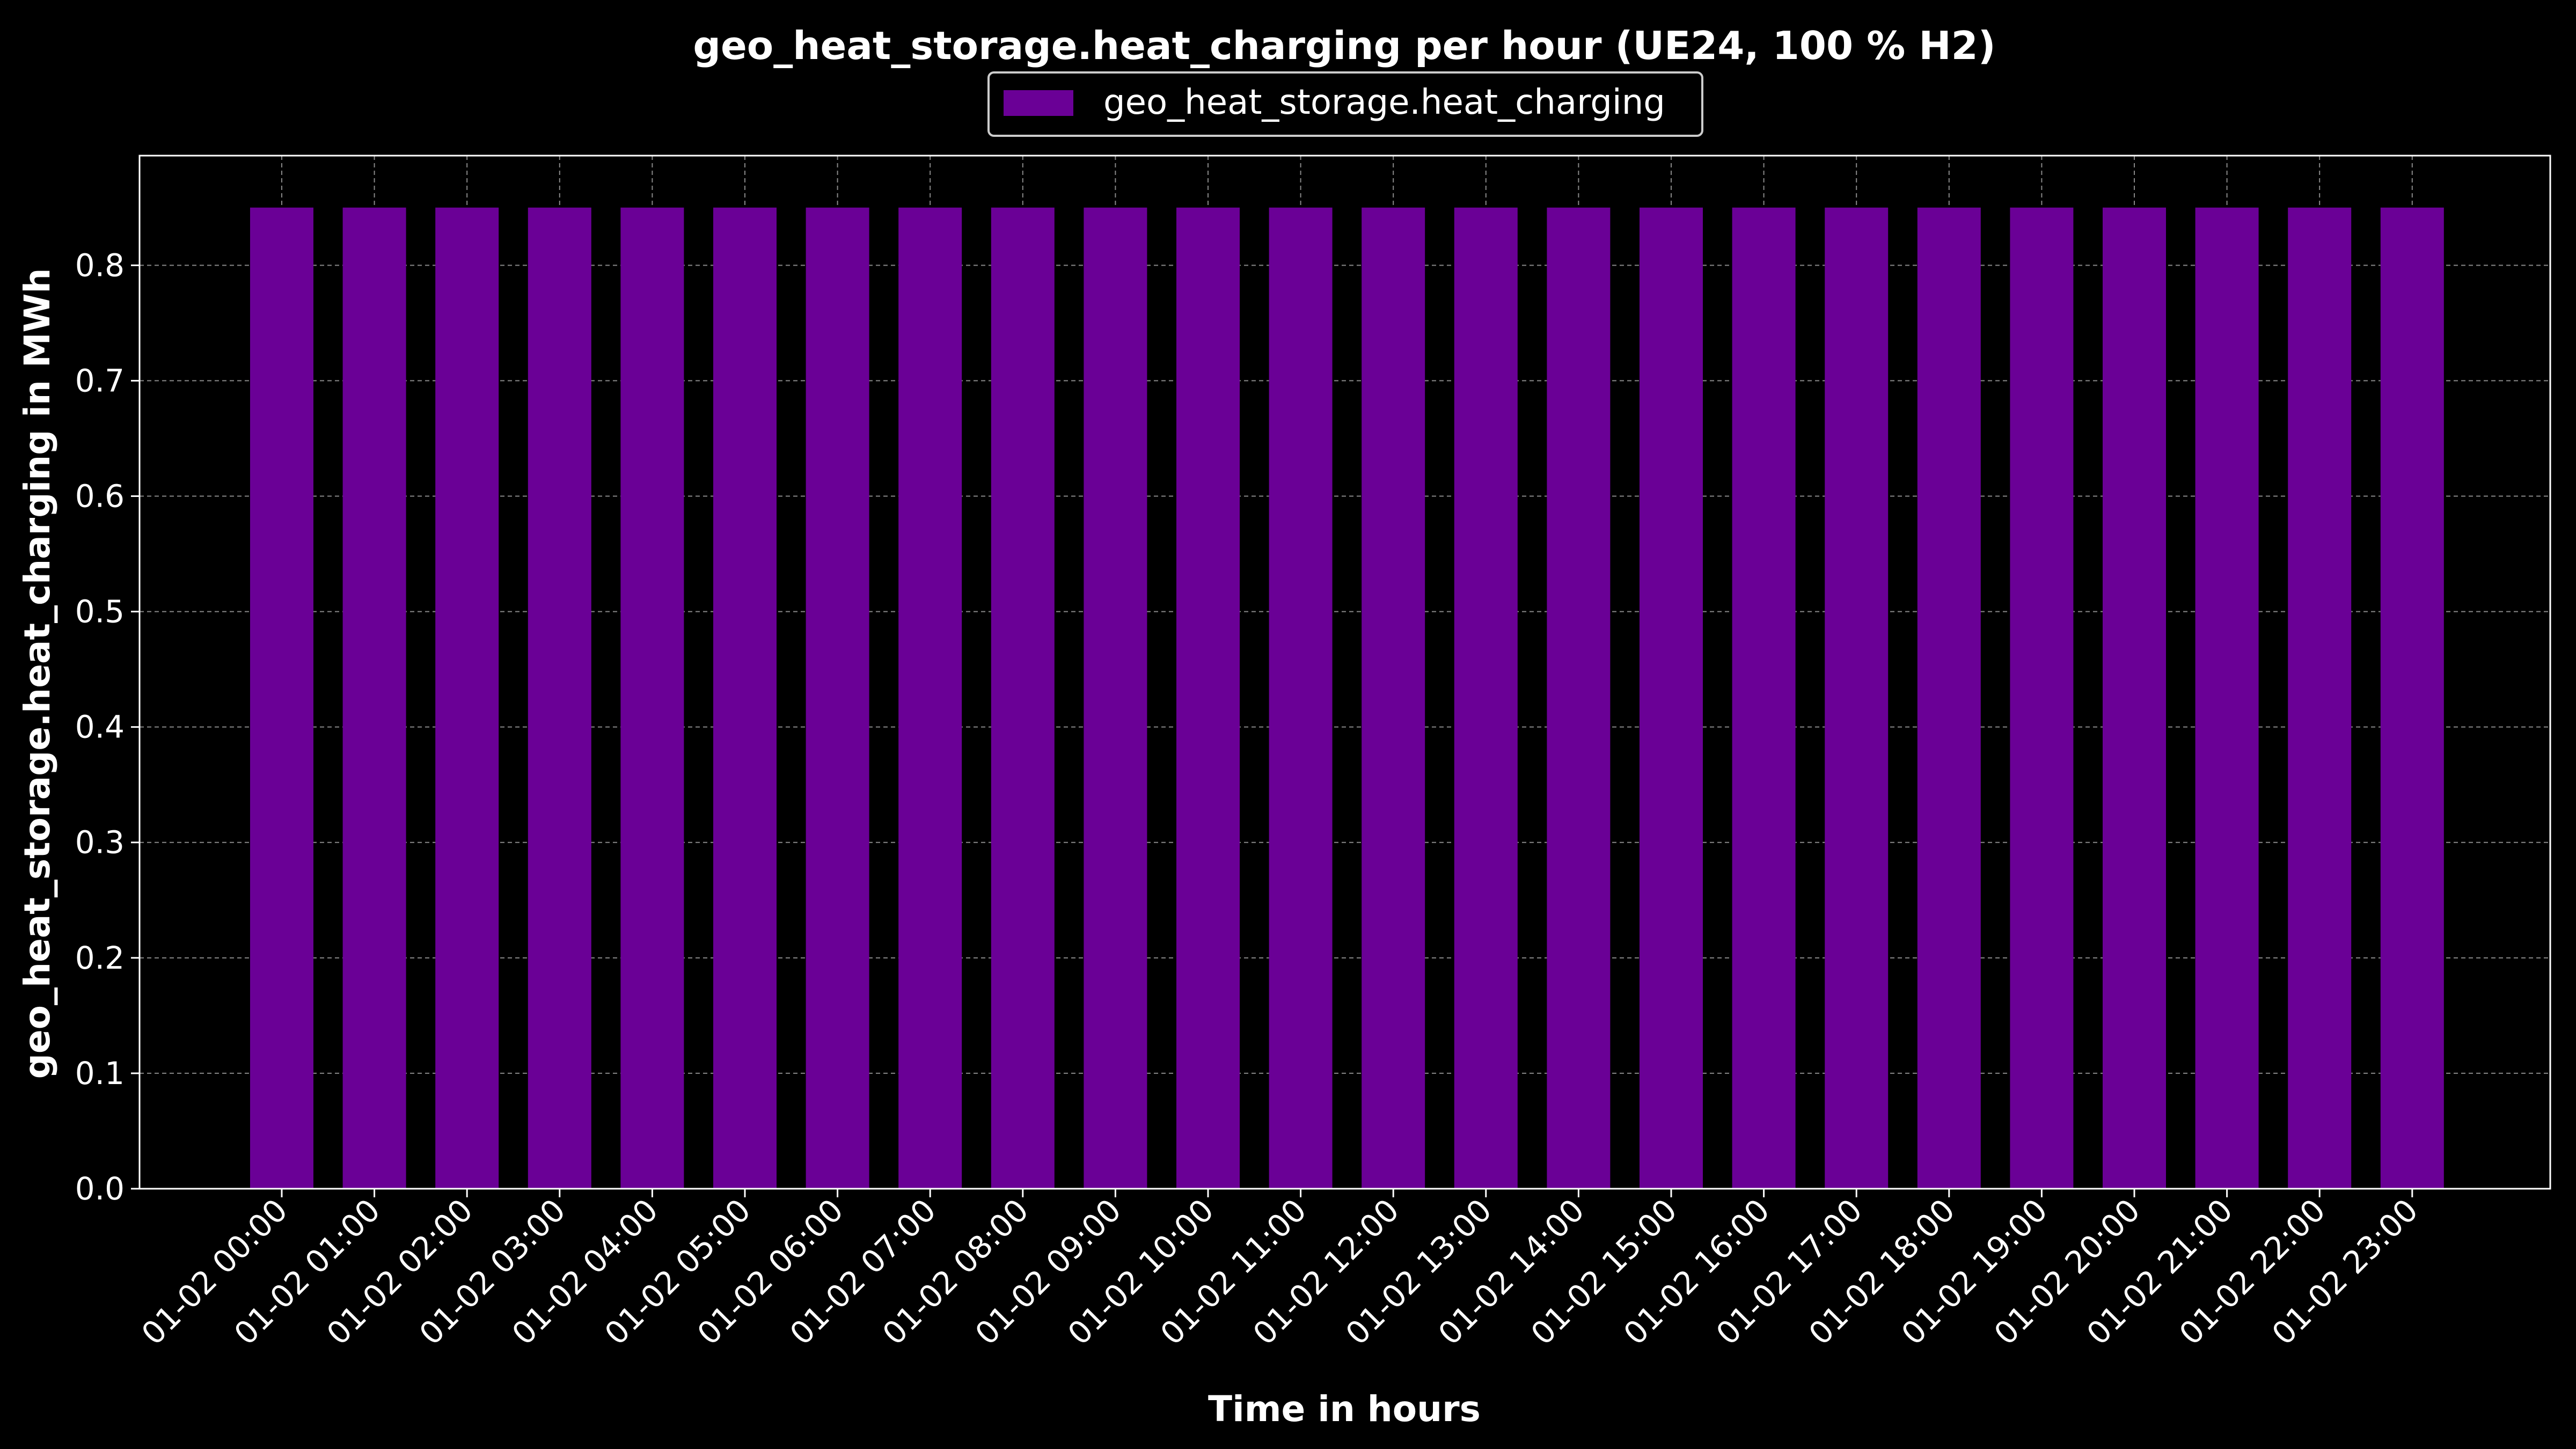  Describe the element at coordinates (1384, 102) in the screenshot. I see `legend-label: geo_heat_storage.heat_charging` at that location.